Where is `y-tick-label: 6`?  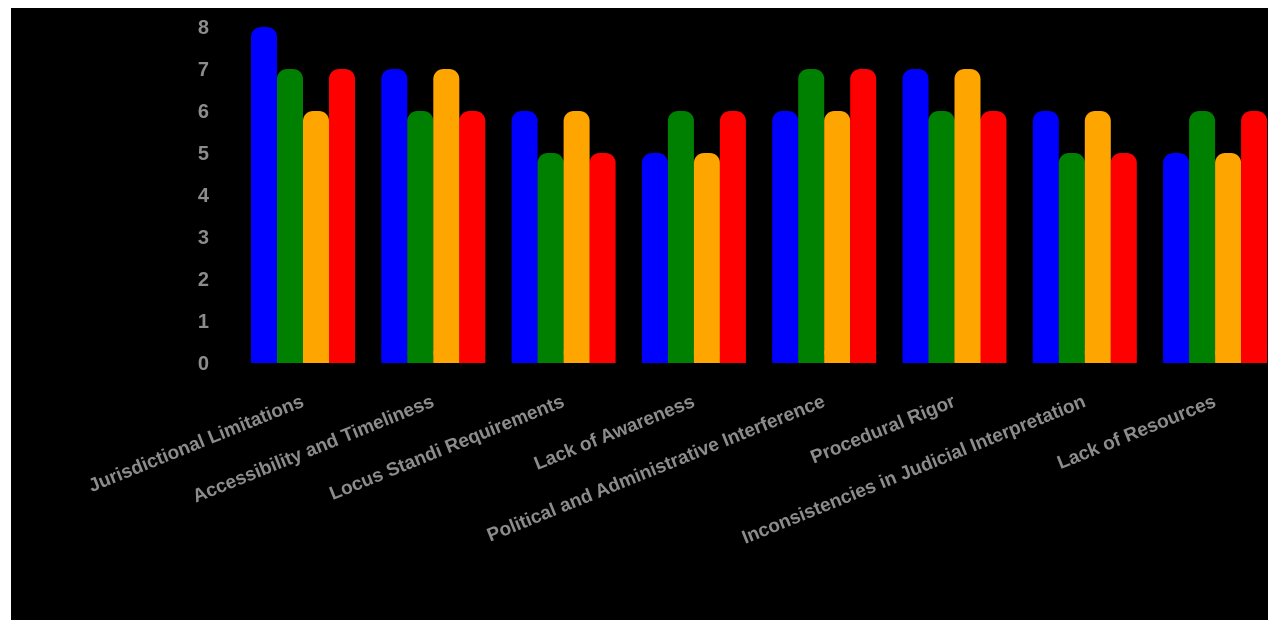 y-tick-label: 6 is located at coordinates (203, 112).